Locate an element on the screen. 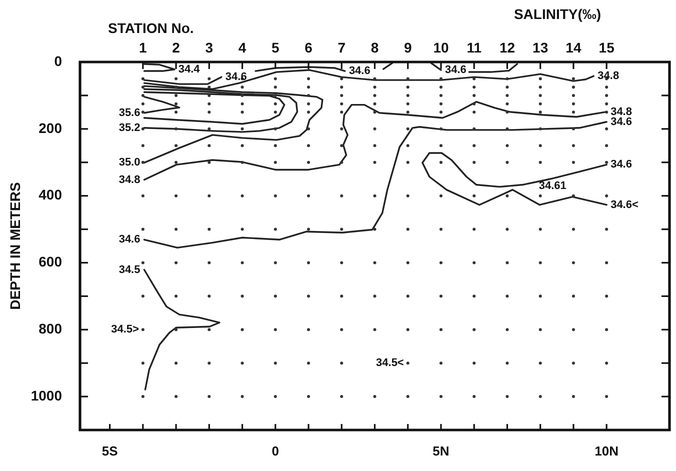  x2-tick-label: 10 is located at coordinates (441, 47).